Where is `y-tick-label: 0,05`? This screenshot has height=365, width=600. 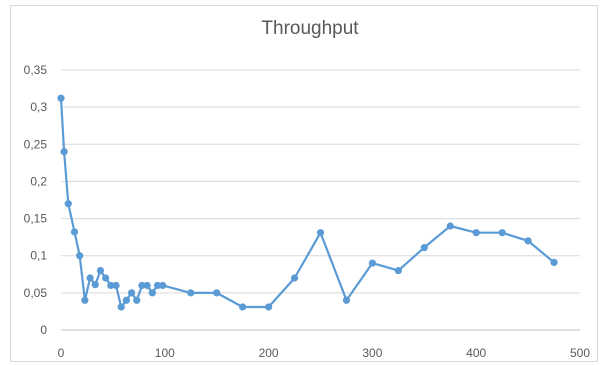 y-tick-label: 0,05 is located at coordinates (36, 293).